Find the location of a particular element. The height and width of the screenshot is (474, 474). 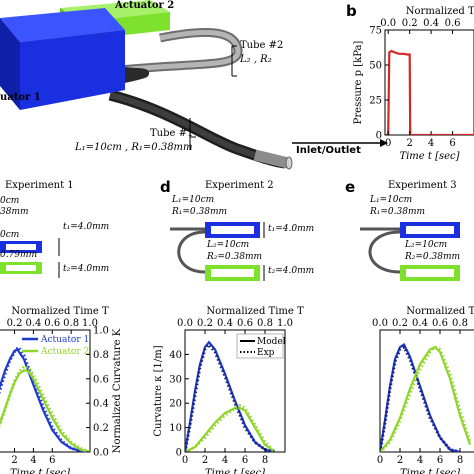

chart-c-legend-label: Actuator 1 is located at coordinates (64, 340).